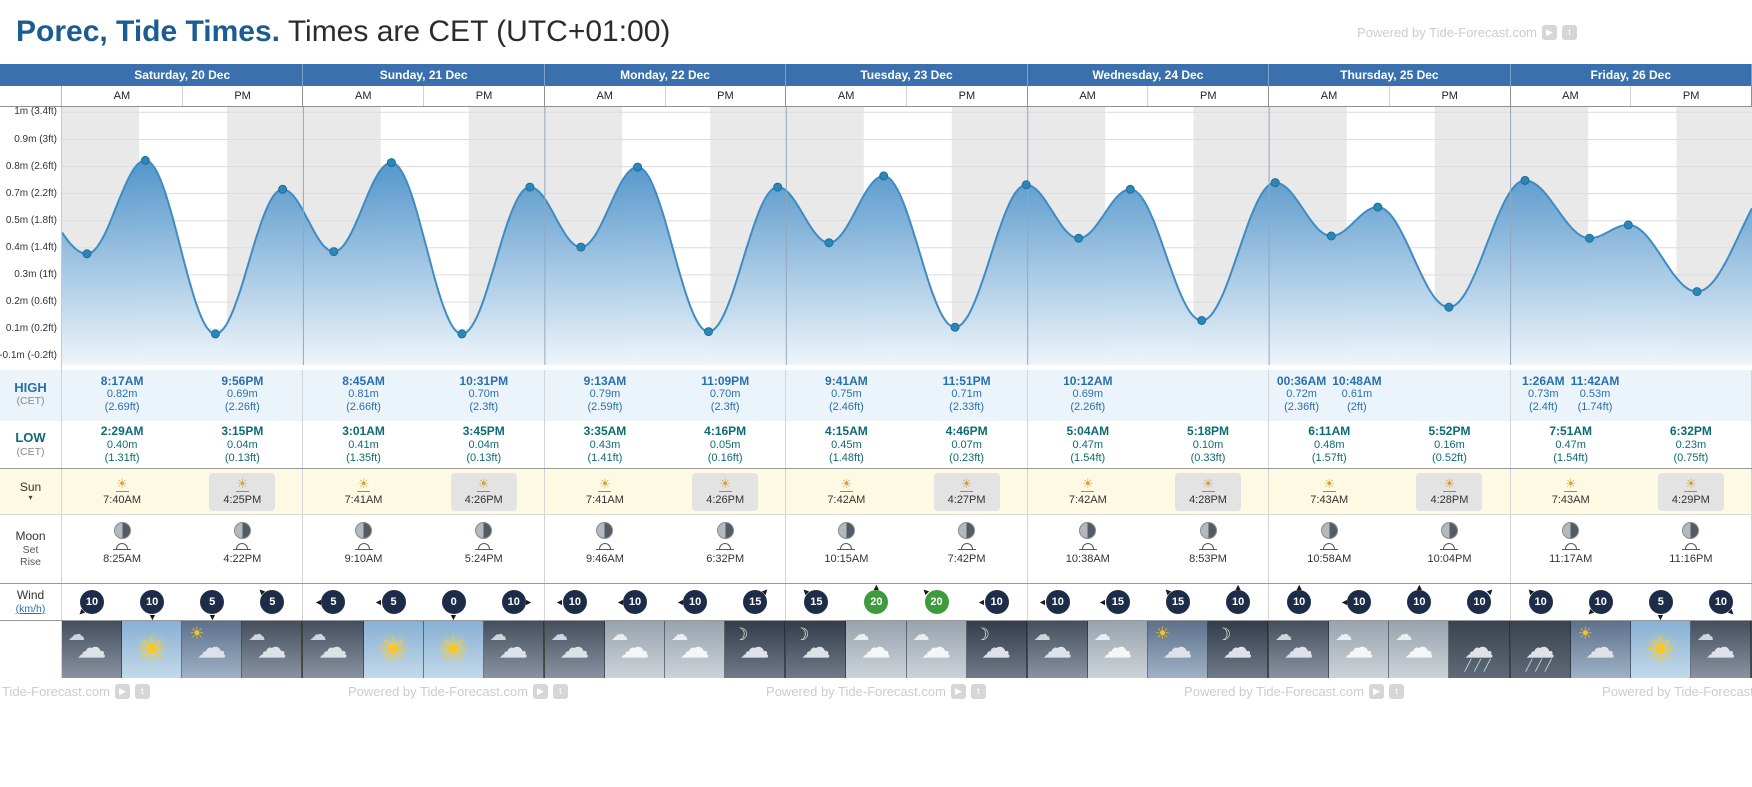  I want to click on horizon-line, so click(725, 491).